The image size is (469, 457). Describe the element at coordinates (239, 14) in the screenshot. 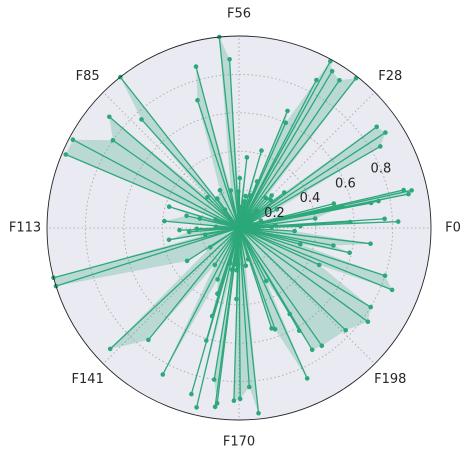

I see `angular-tick-label: F56` at that location.